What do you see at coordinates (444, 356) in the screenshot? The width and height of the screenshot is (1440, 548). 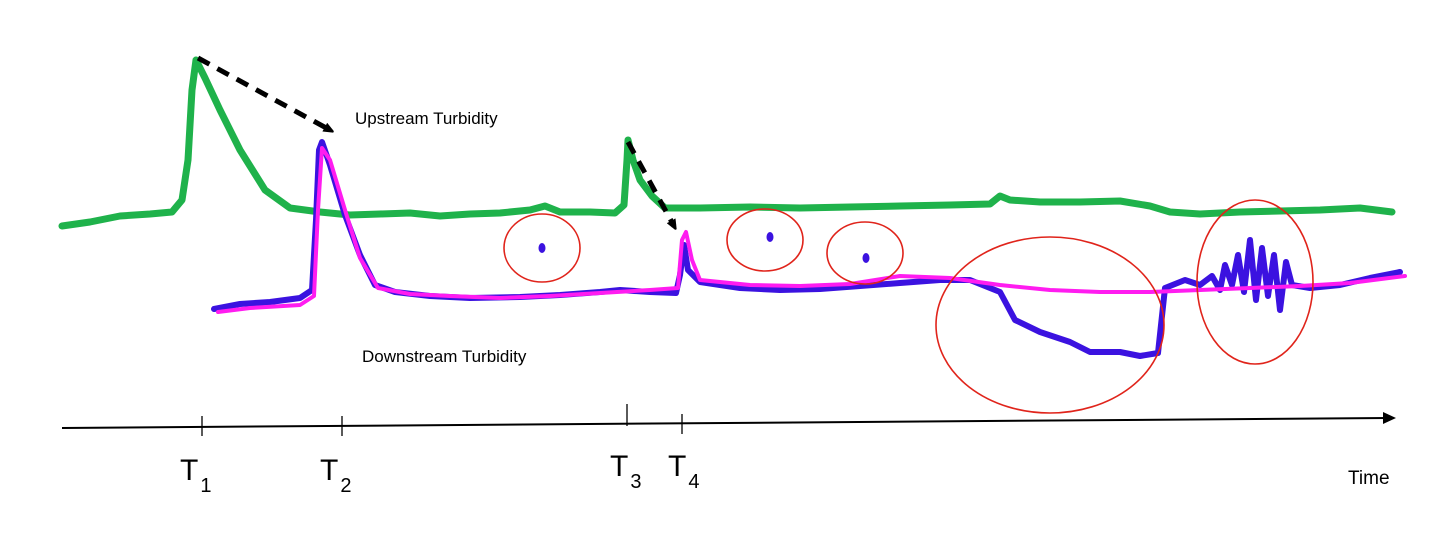 I see `downstream-label: Downstream Turbidity` at bounding box center [444, 356].